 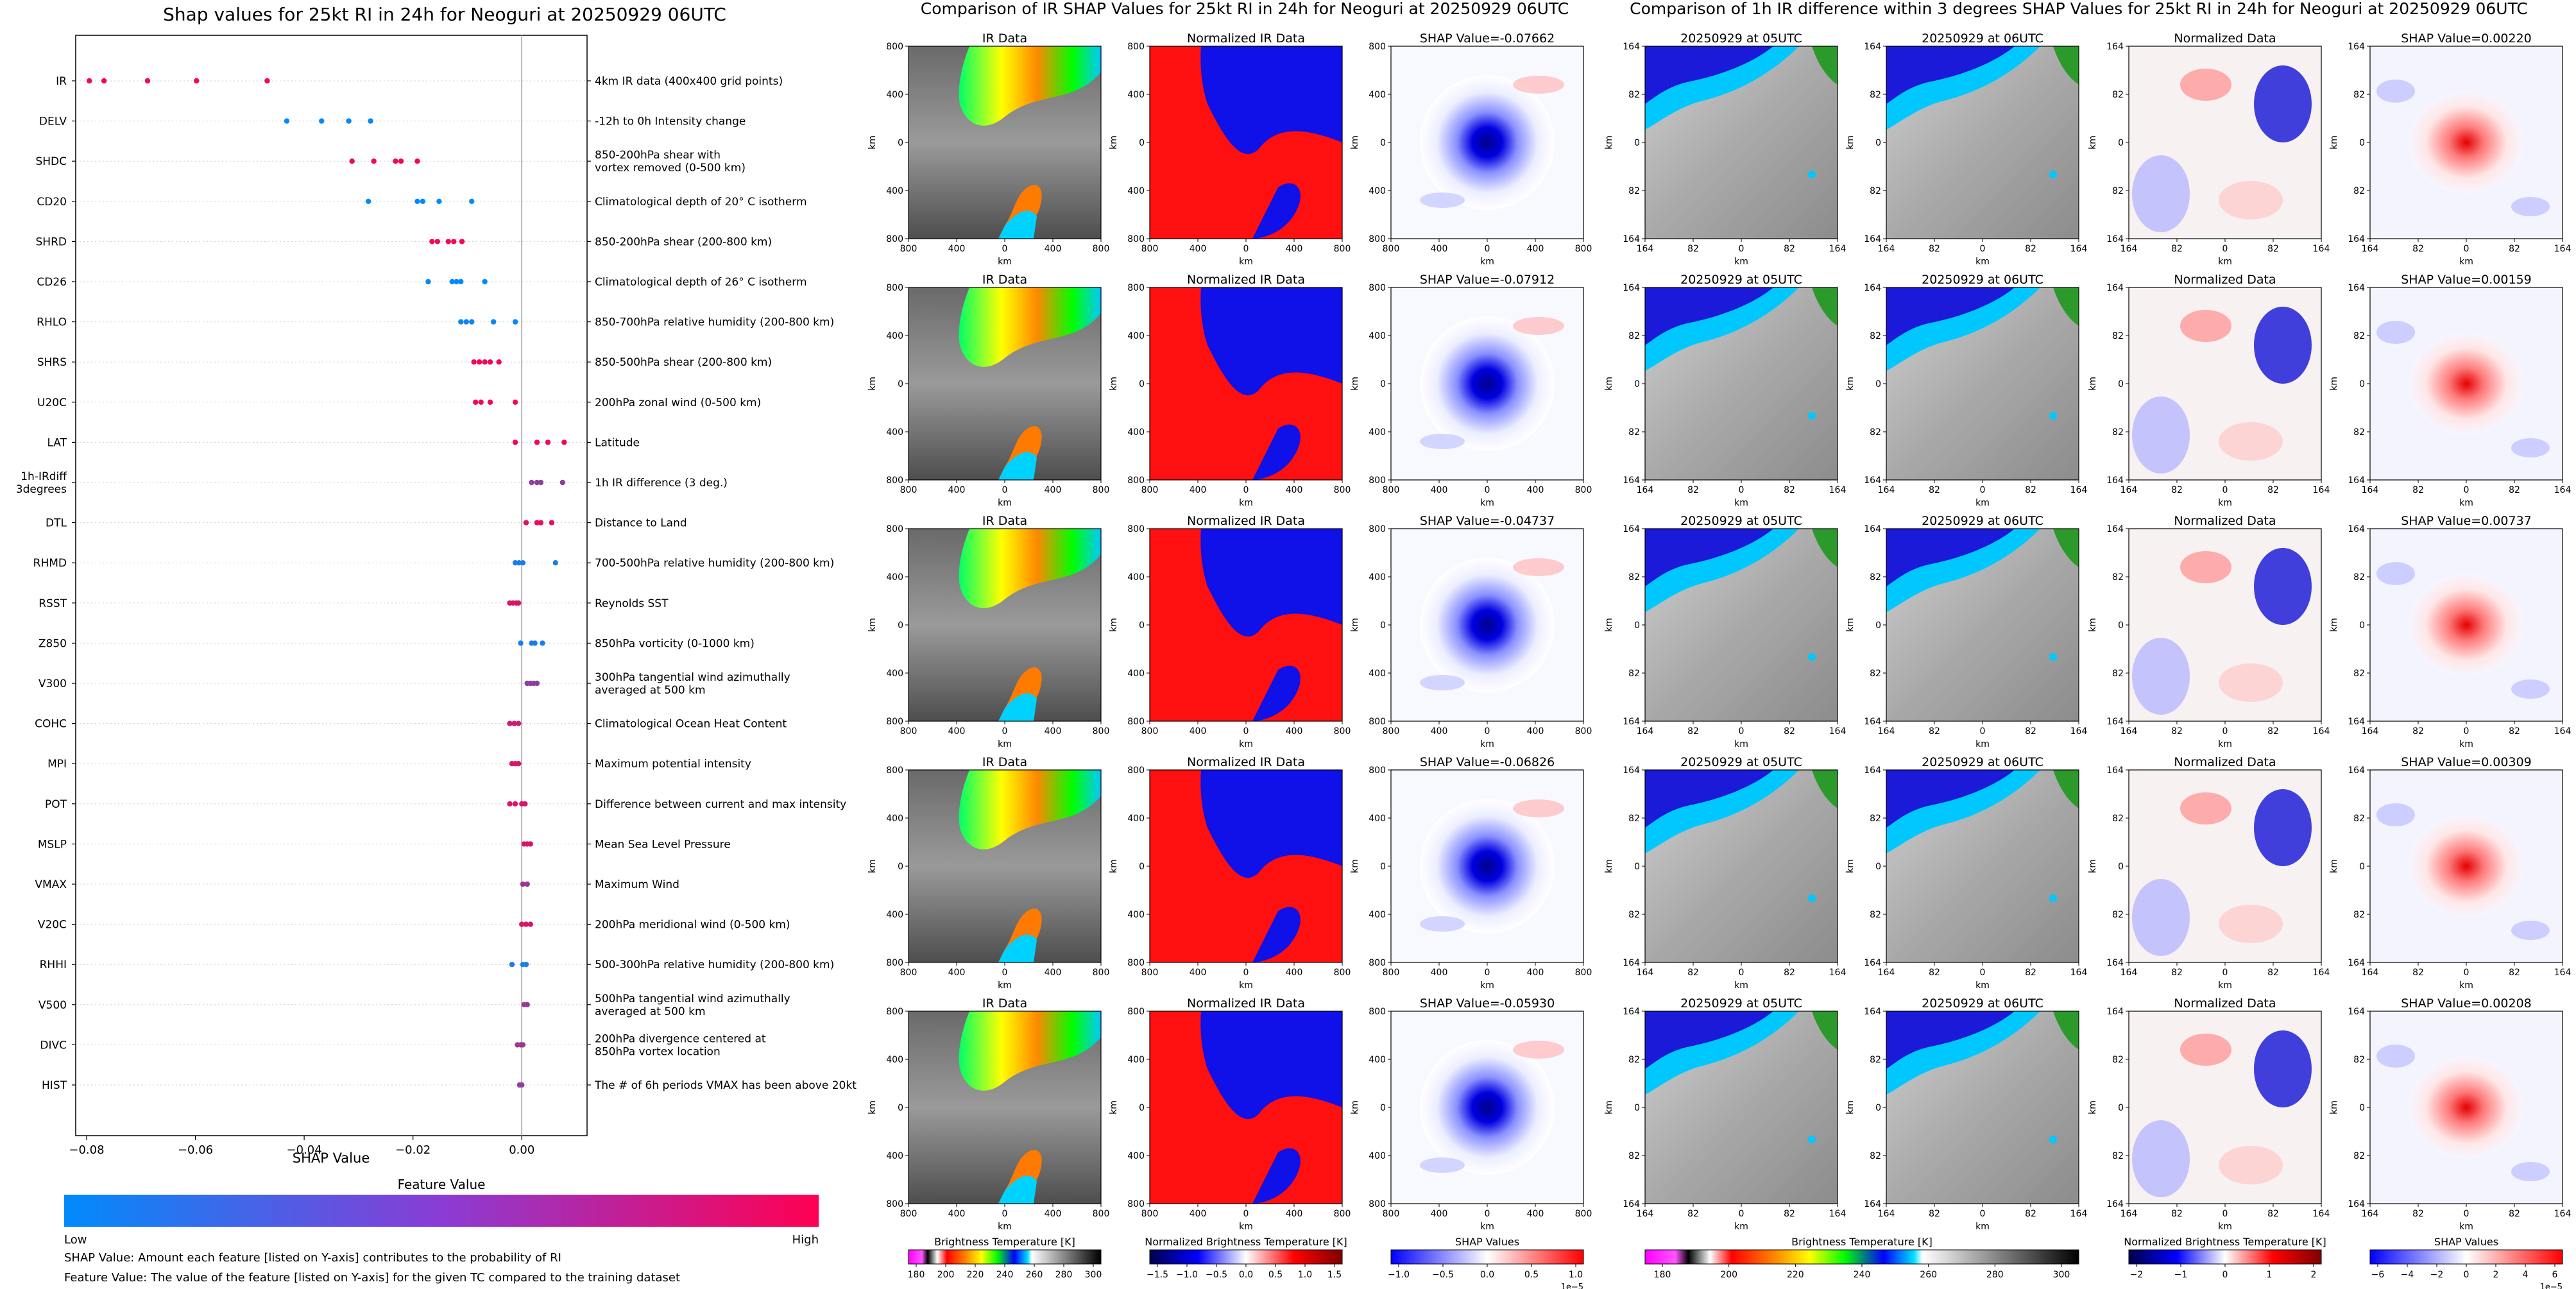 What do you see at coordinates (2225, 625) in the screenshot?
I see `norm-diff-image` at bounding box center [2225, 625].